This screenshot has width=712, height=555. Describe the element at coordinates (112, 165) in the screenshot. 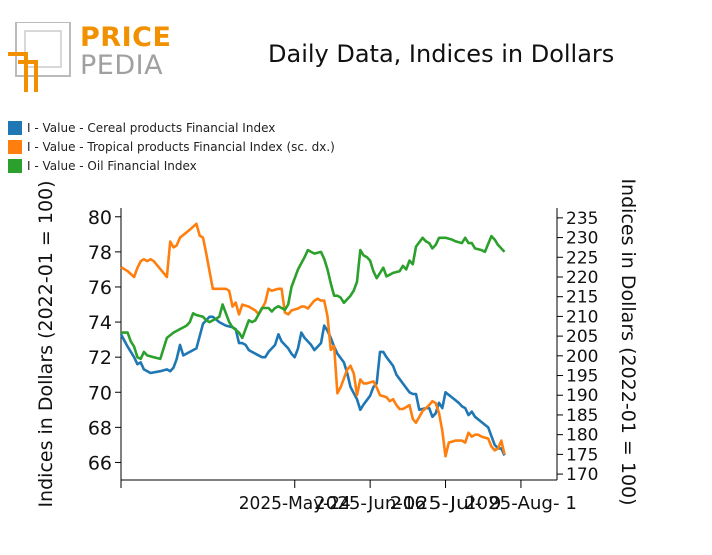

I see `legend-label: I - Value - Oil Financial Index` at that location.